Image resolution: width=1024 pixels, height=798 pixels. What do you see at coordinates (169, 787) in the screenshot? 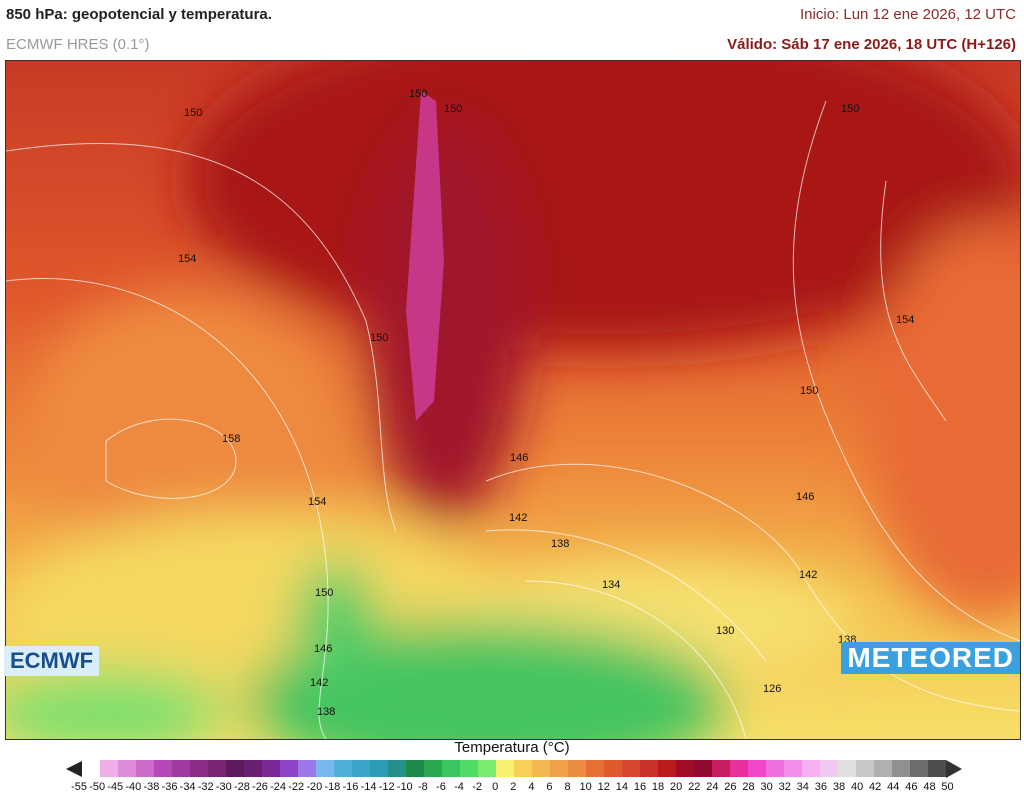
I see `legend-tick: -36` at bounding box center [169, 787].